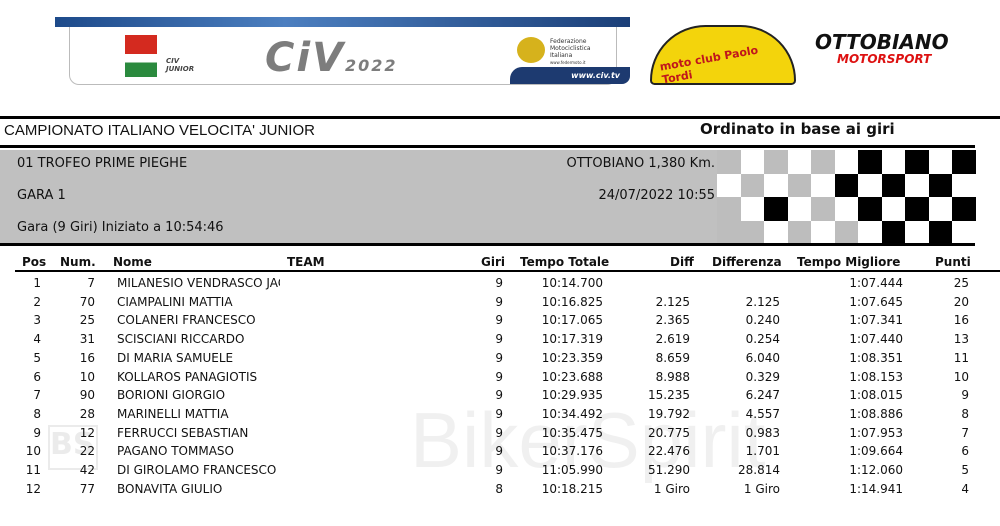 Image resolution: width=1000 pixels, height=526 pixels. Describe the element at coordinates (876, 451) in the screenshot. I see `cell-best: 1:09.664` at that location.